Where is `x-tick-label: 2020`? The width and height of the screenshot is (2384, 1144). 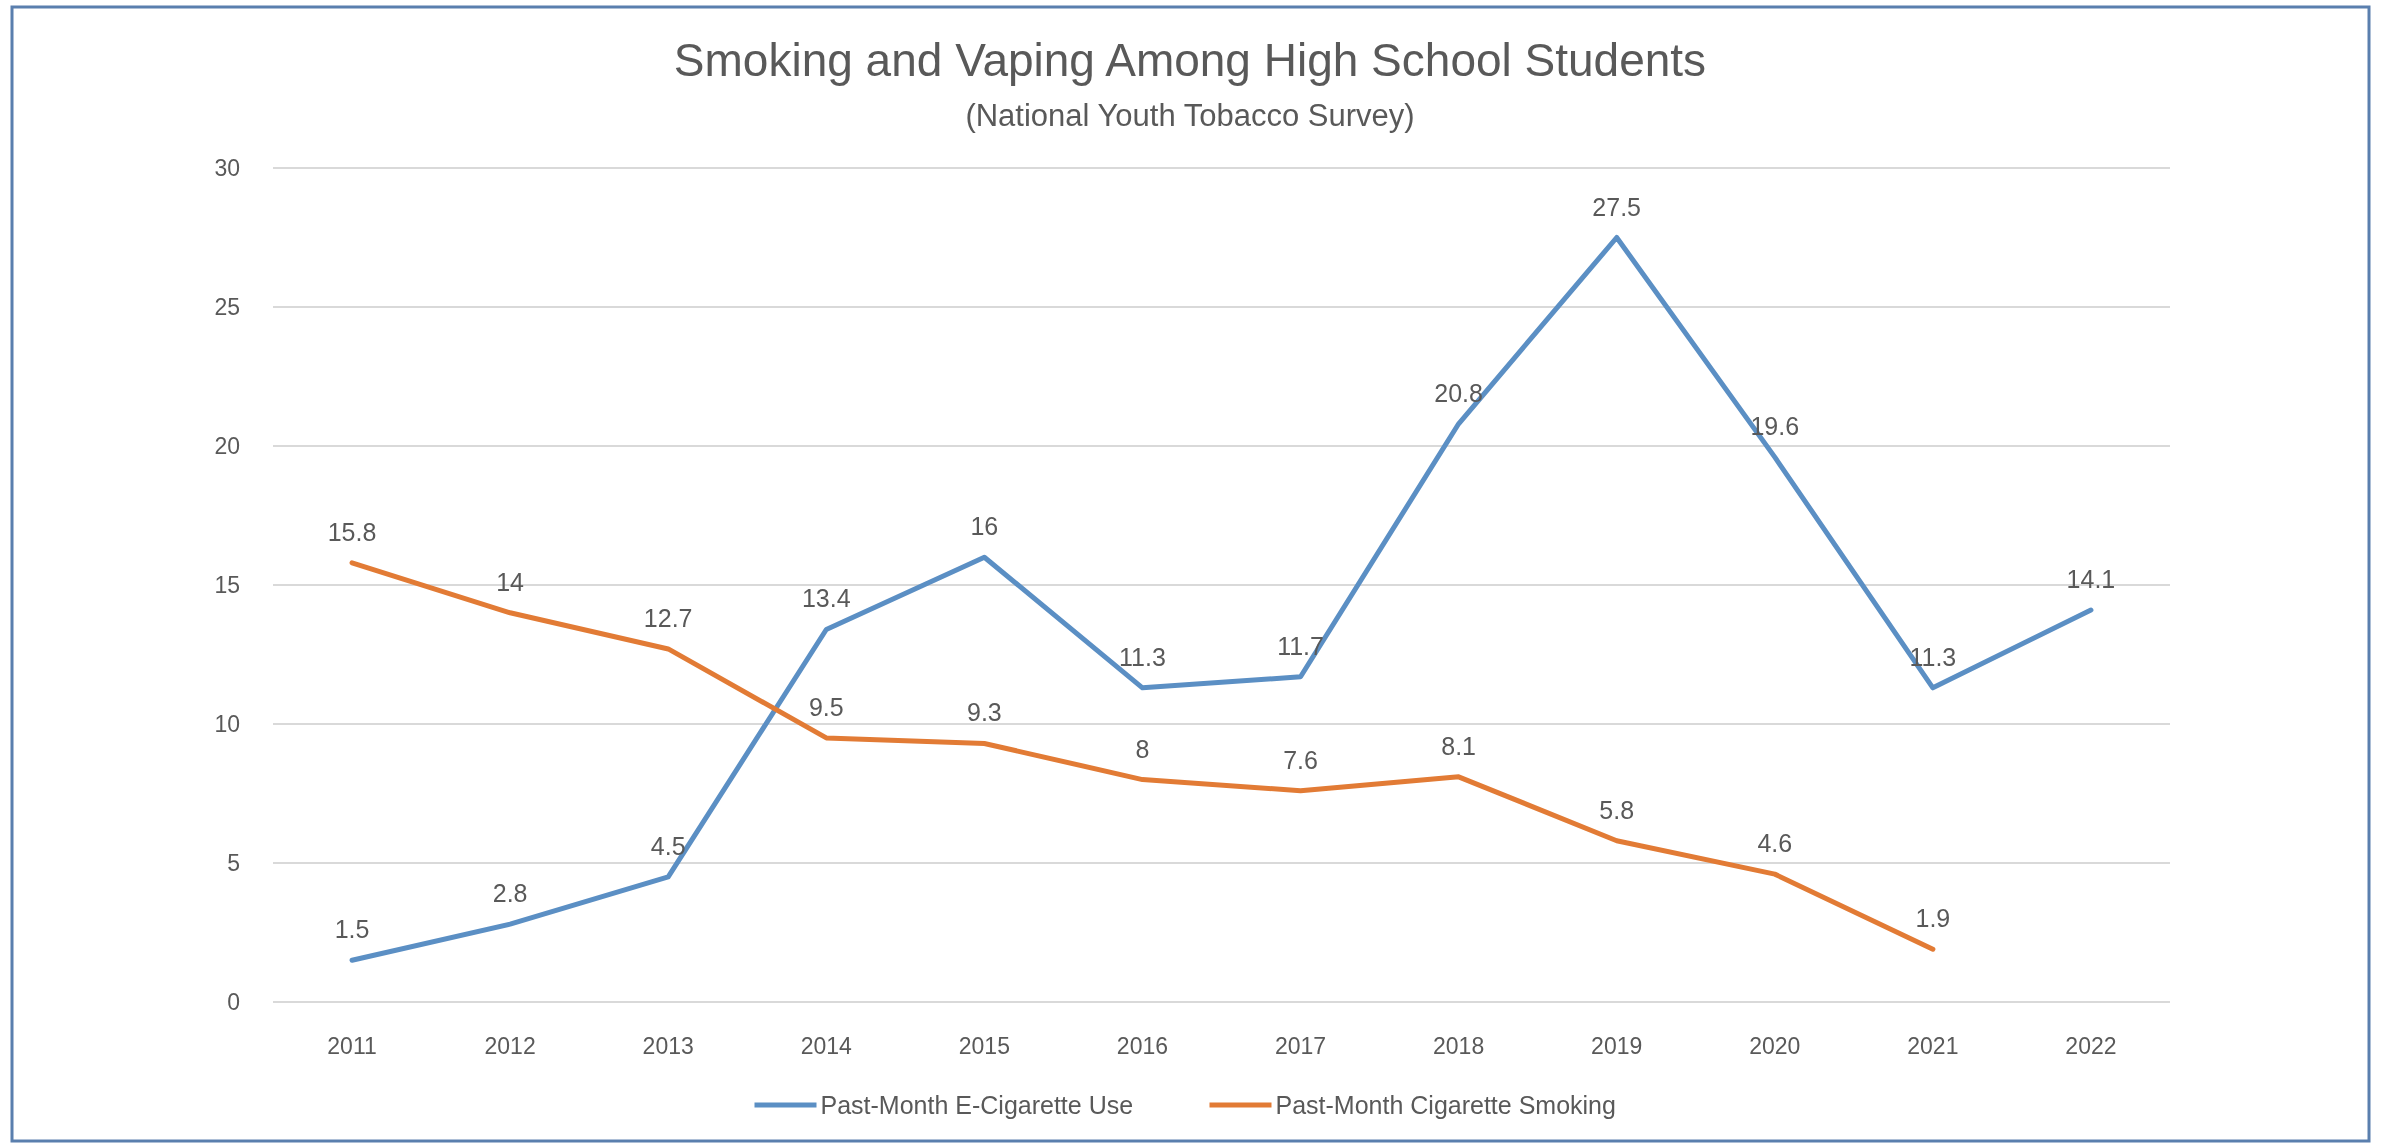 x-tick-label: 2020 is located at coordinates (1775, 1046).